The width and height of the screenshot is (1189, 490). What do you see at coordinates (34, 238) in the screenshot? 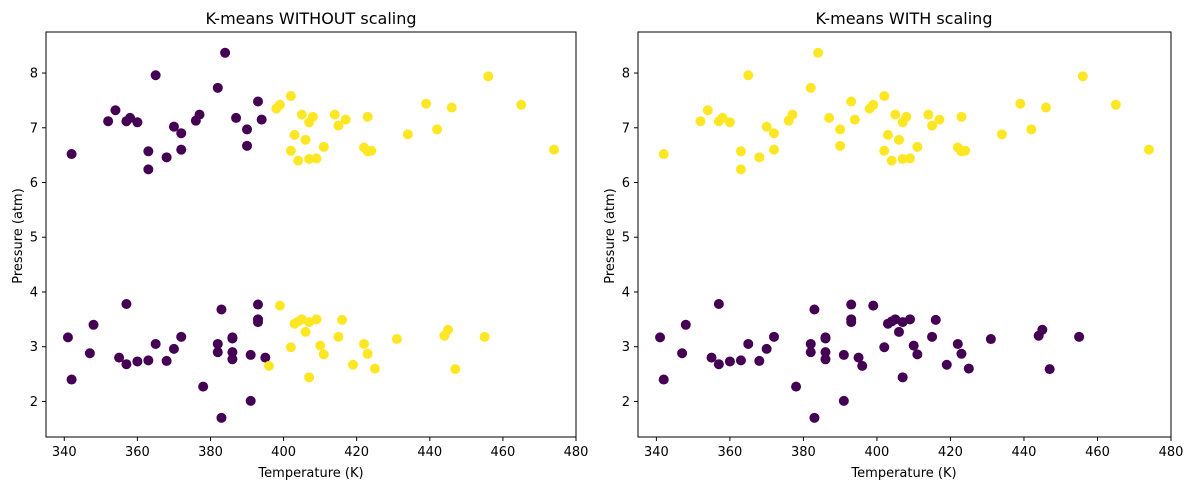
I see `y-tick-label: 5` at bounding box center [34, 238].